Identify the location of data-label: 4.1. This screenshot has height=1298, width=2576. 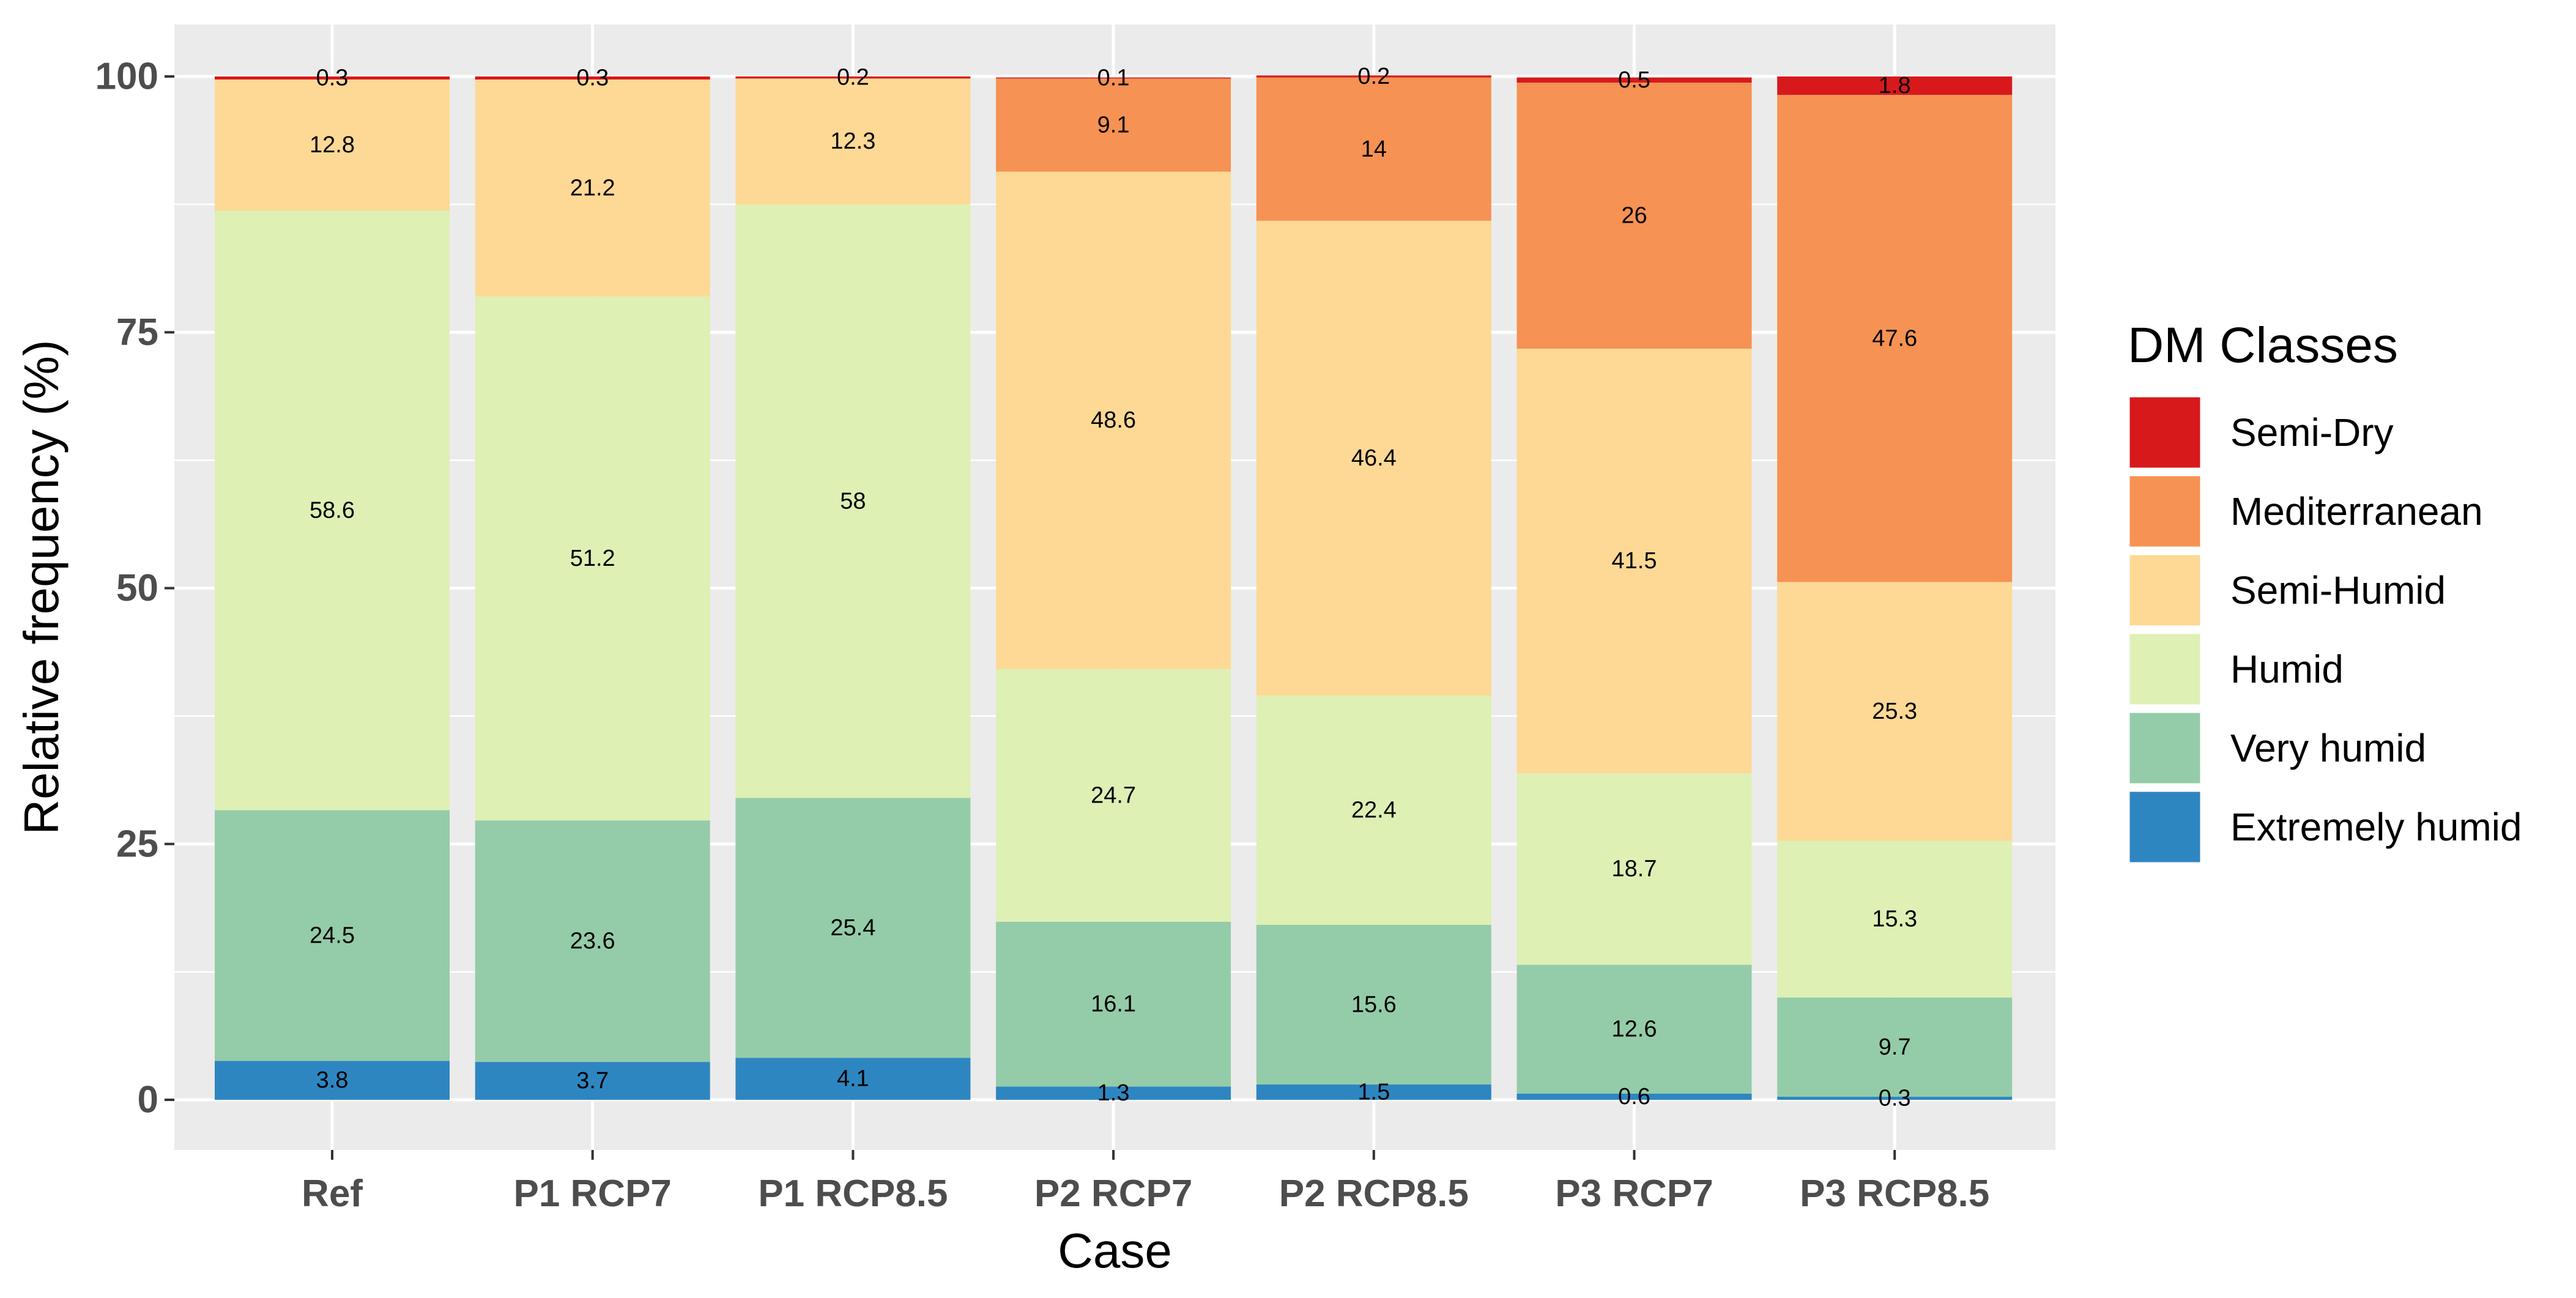
(853, 1079).